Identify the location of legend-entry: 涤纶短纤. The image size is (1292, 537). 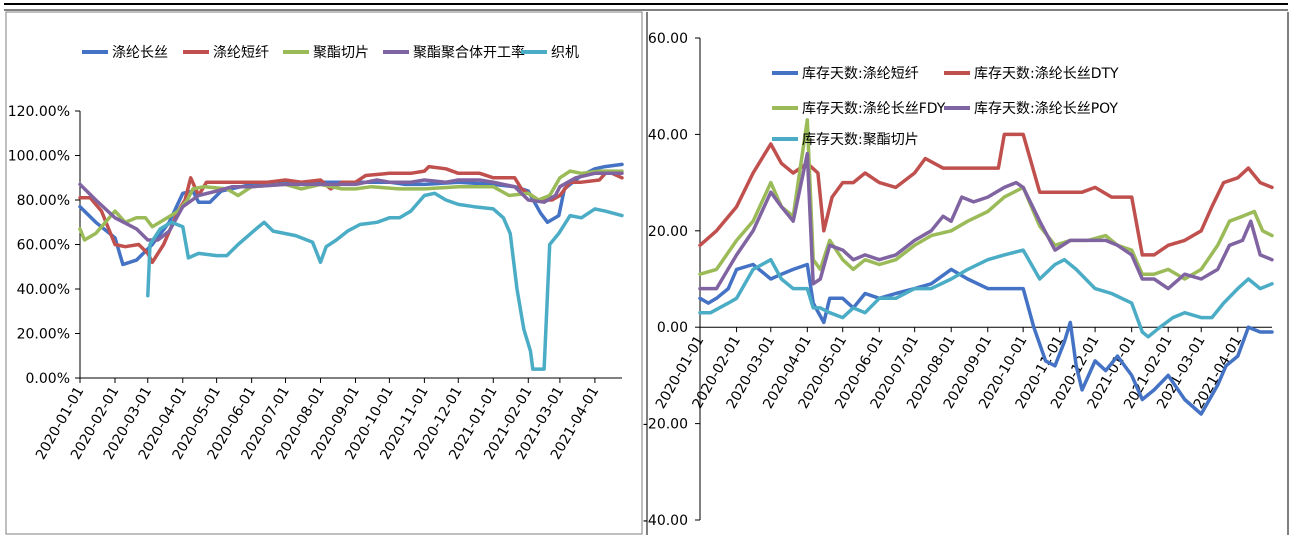
(241, 53).